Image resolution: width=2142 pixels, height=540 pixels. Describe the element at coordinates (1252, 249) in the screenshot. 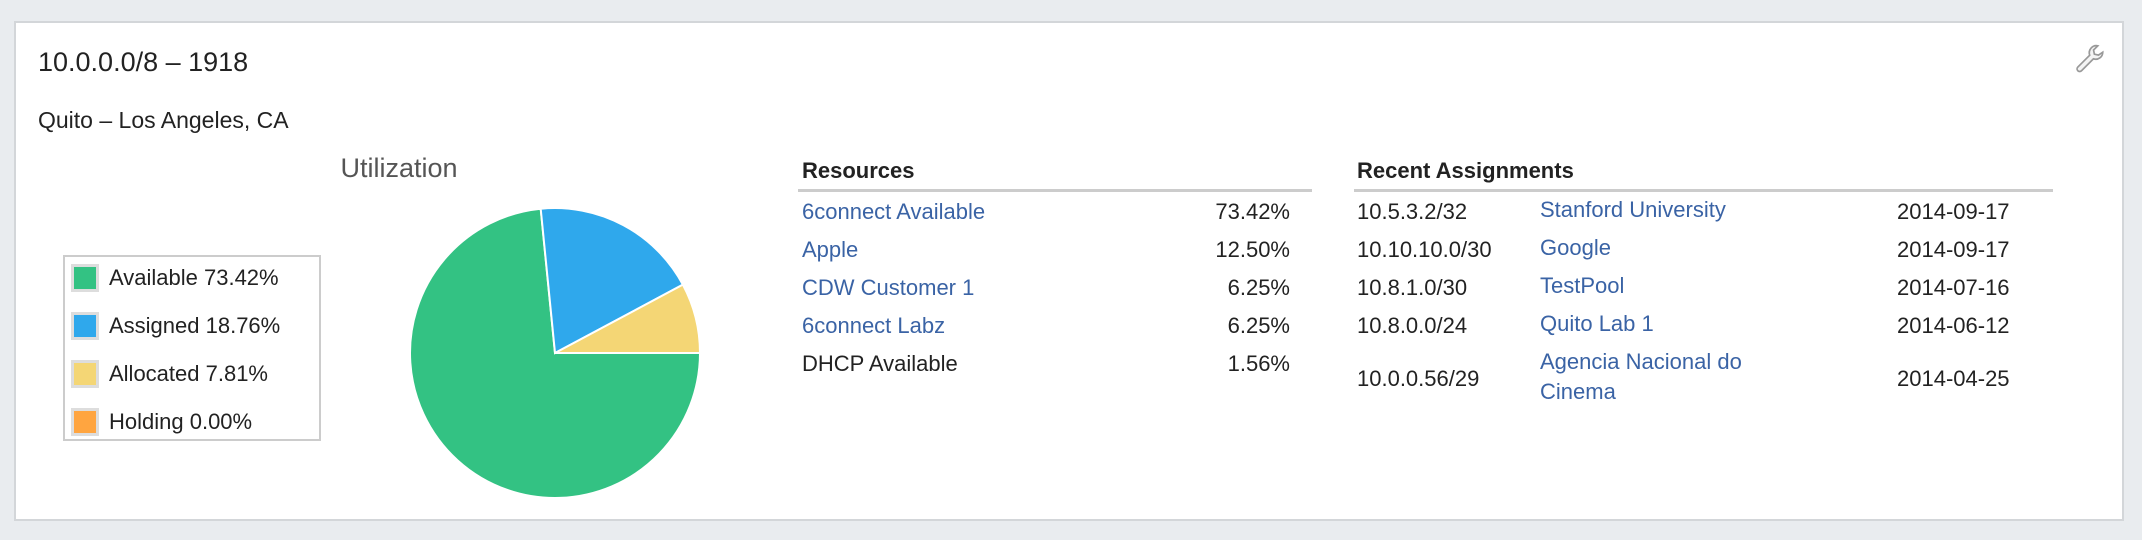

I see `resource-percent: 12.50%` at that location.